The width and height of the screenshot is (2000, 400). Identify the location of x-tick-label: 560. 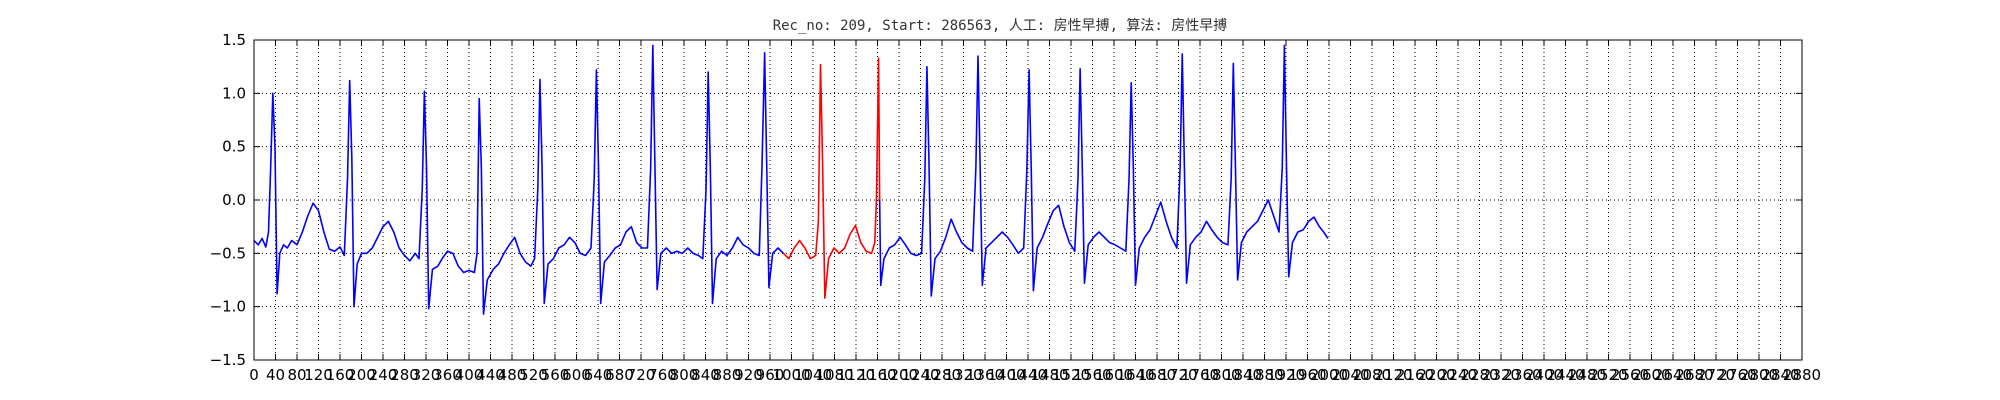
(555, 375).